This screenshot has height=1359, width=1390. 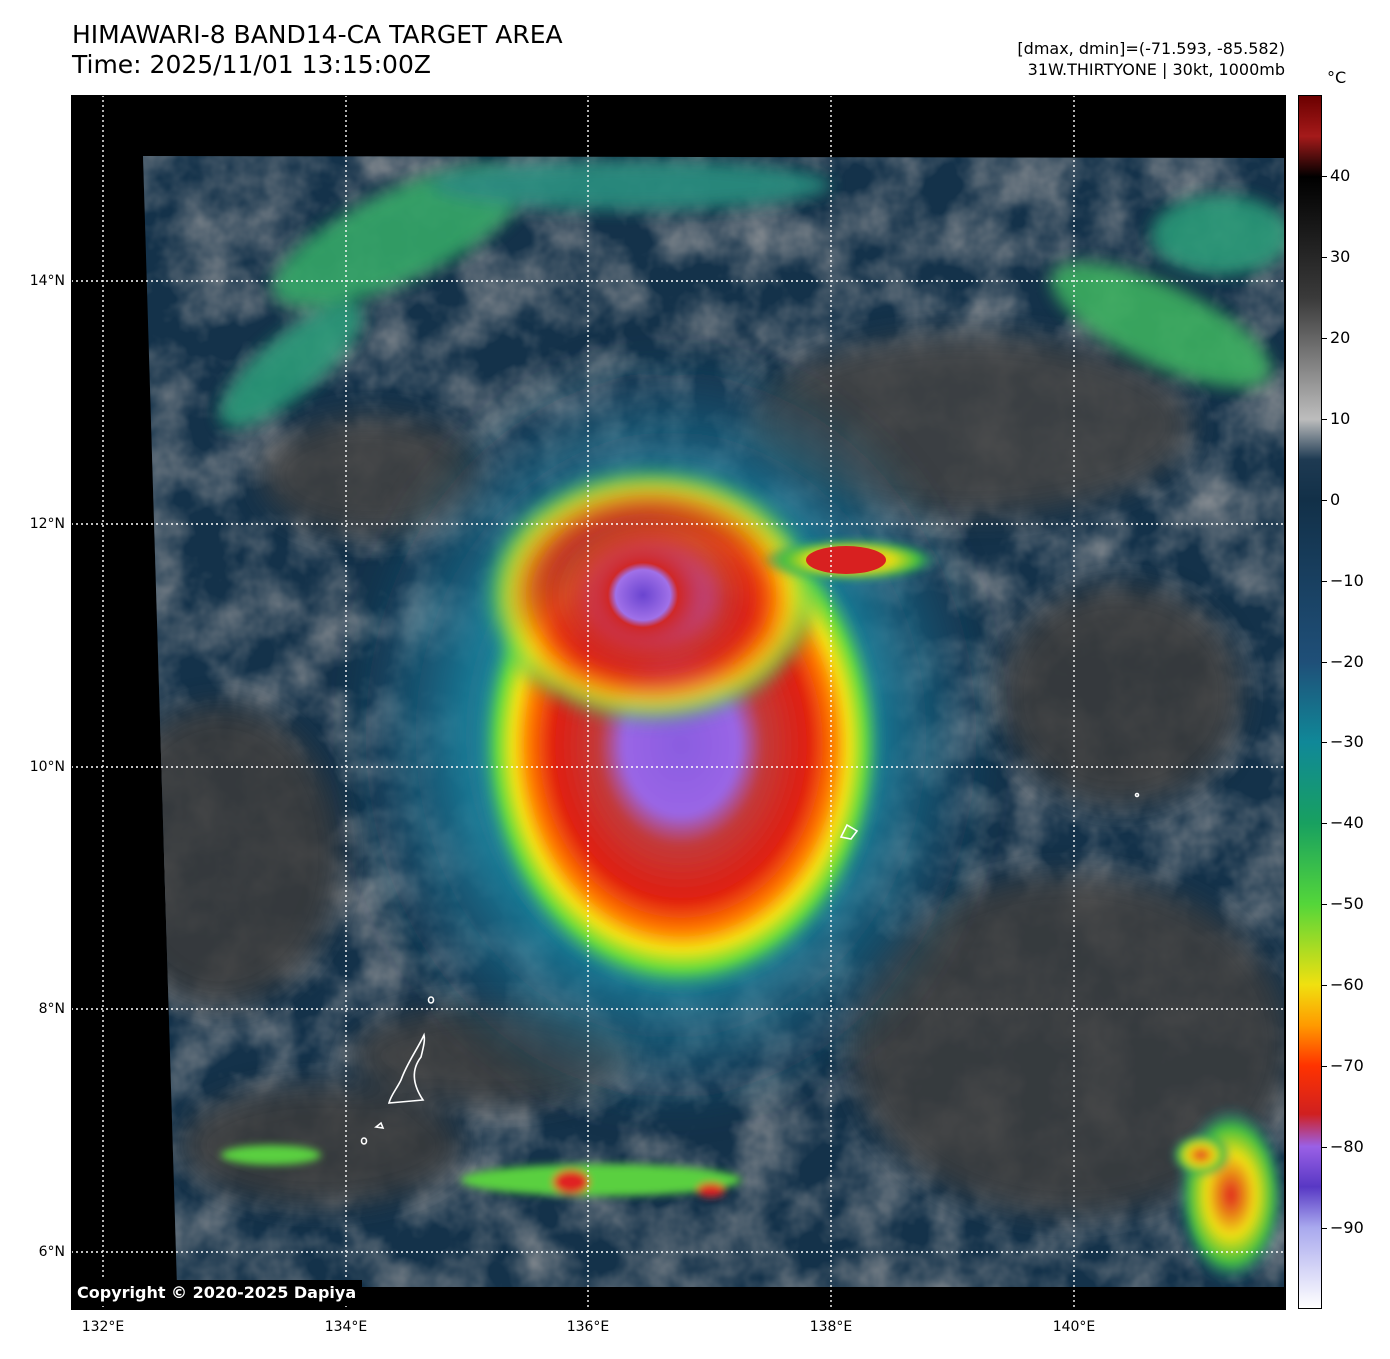 What do you see at coordinates (1156, 69) in the screenshot?
I see `info-line-2: 31W.THIRTYONE | 30kt, 1000mb` at bounding box center [1156, 69].